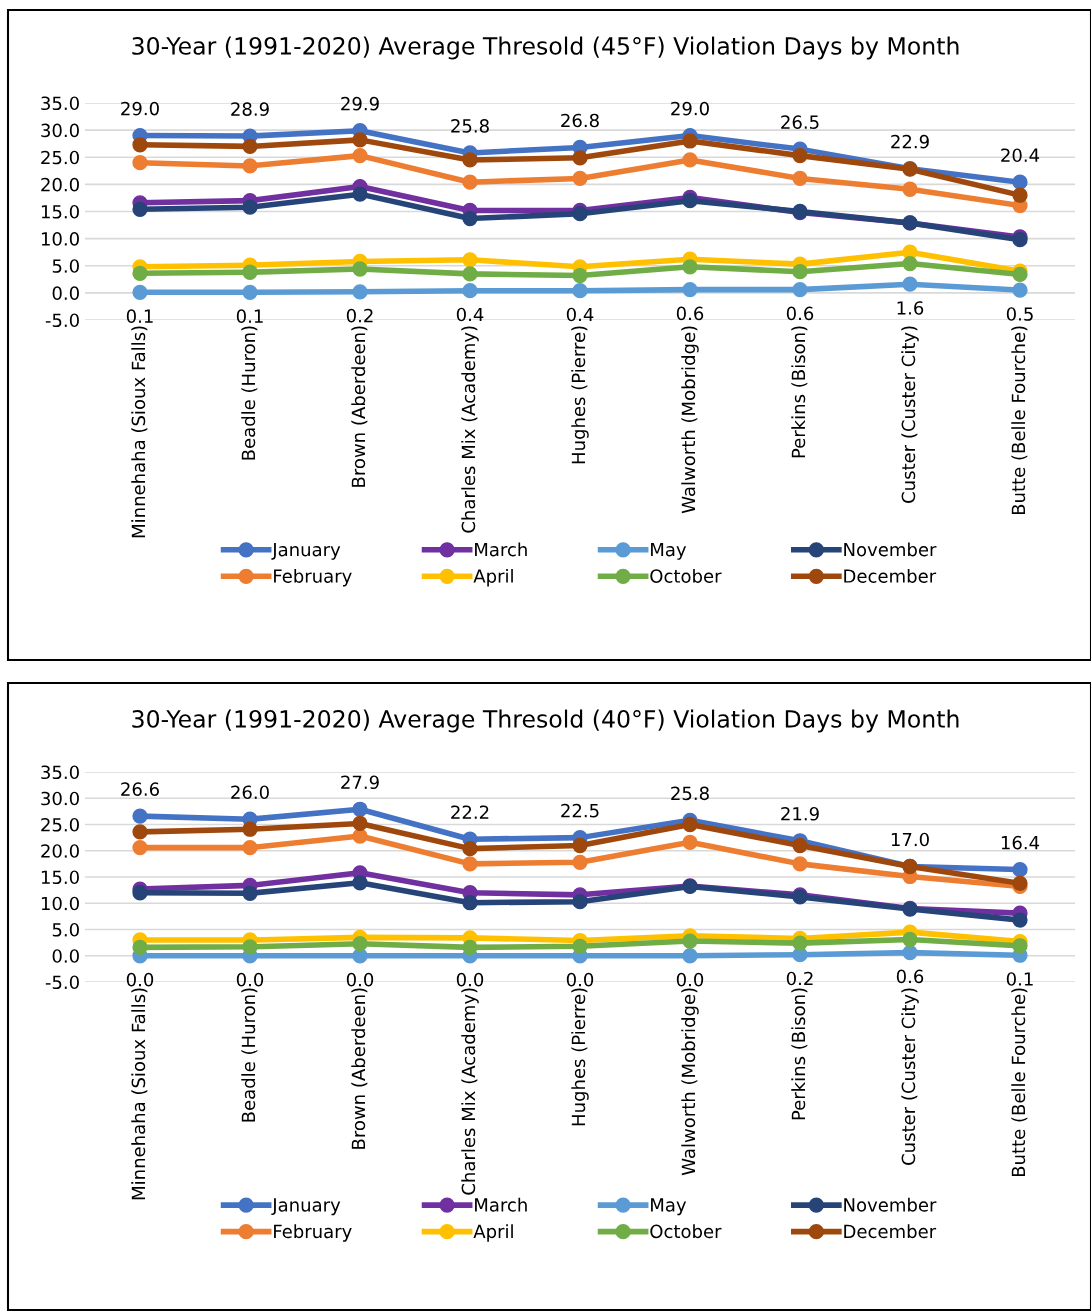  What do you see at coordinates (62, 982) in the screenshot?
I see `y-tick-label: -5.0` at bounding box center [62, 982].